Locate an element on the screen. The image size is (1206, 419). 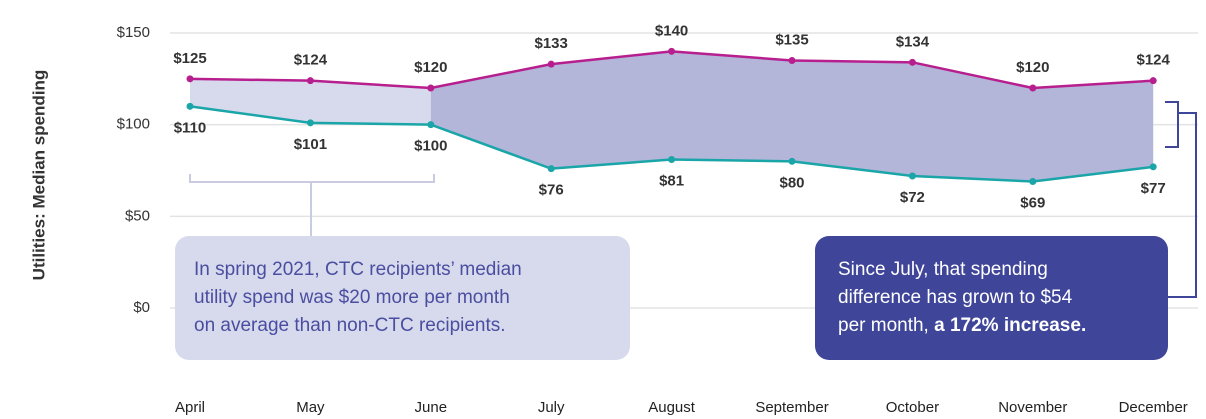
annotation-text: utility spend was $20 more per month is located at coordinates (352, 297).